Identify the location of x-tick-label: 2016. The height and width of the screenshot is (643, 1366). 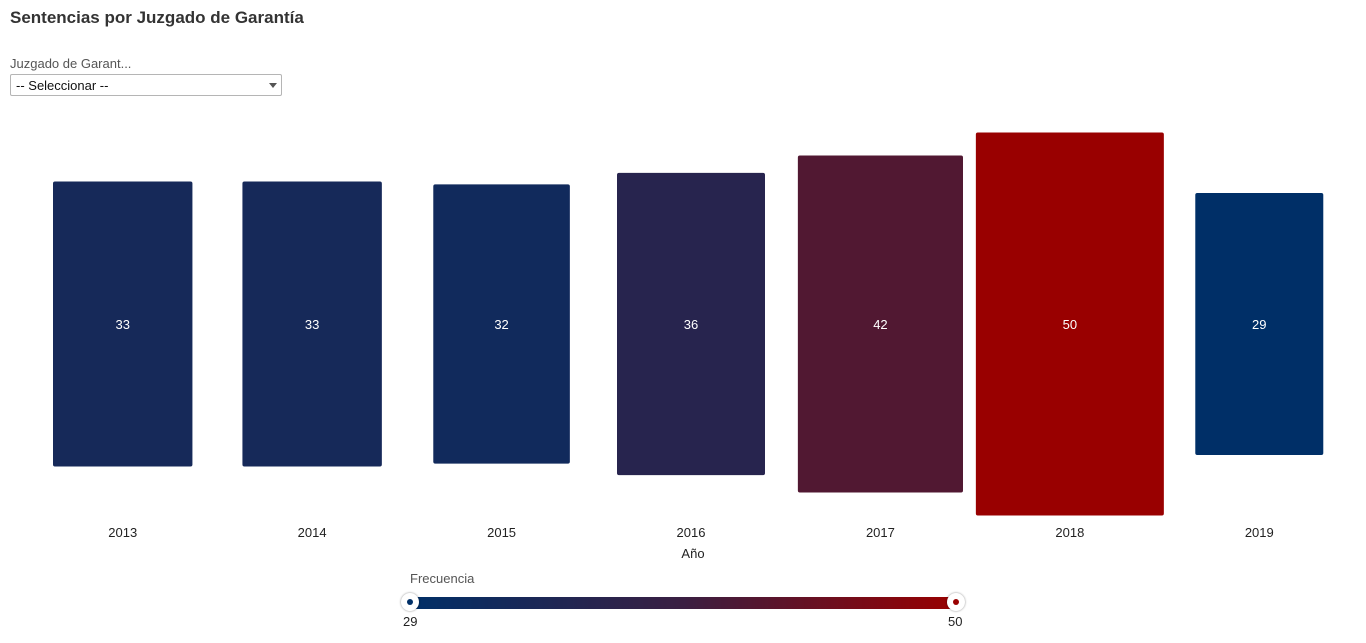
(691, 532).